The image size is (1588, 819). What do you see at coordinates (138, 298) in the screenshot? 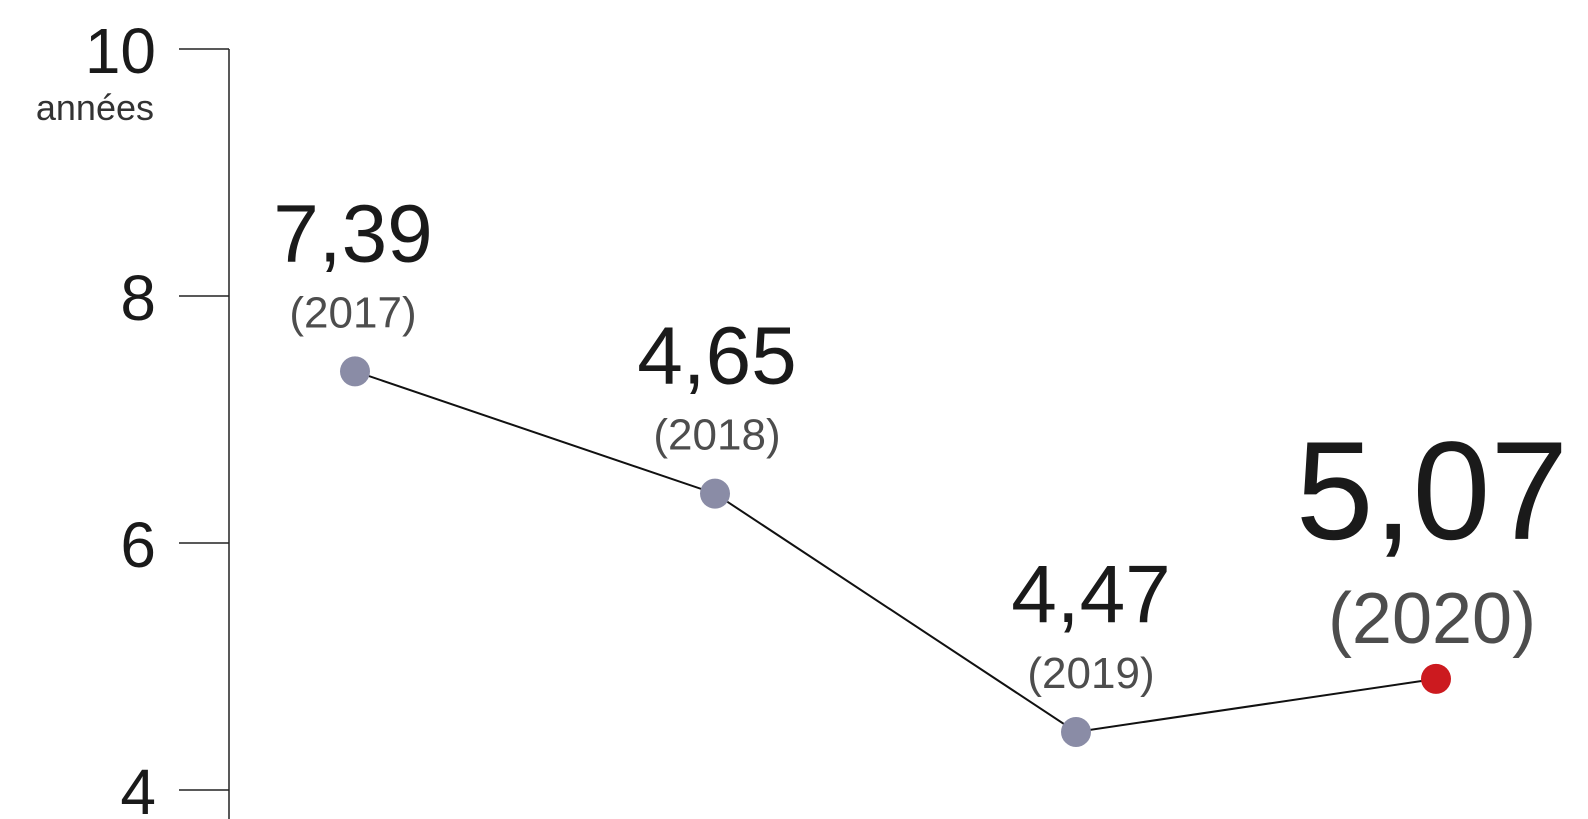
I see `y-tick-label: 8` at bounding box center [138, 298].